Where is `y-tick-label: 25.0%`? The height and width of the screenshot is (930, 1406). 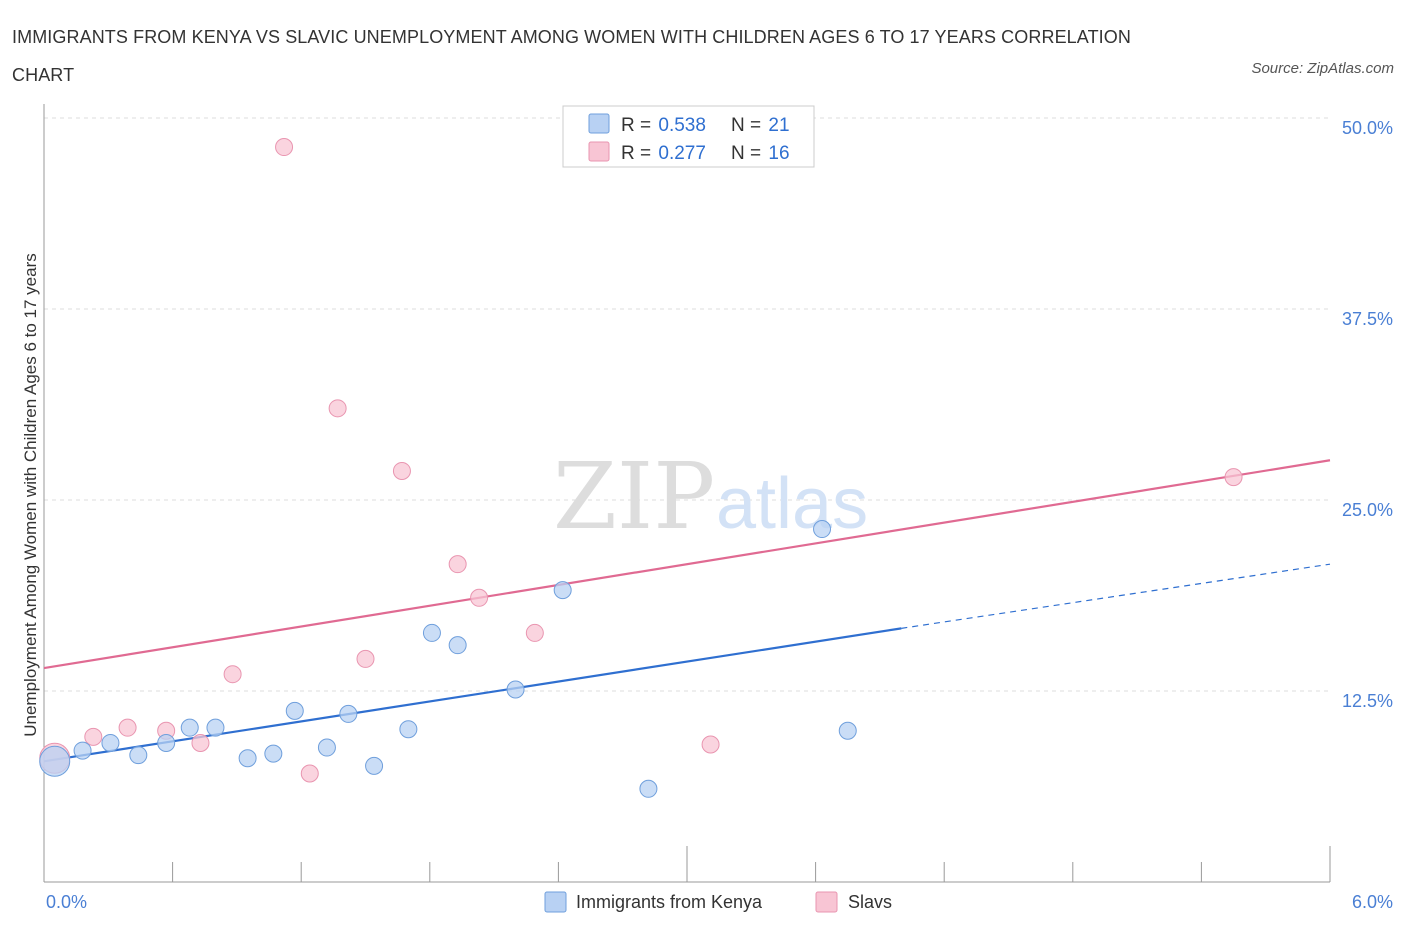
y-tick-label: 25.0% is located at coordinates (1367, 510).